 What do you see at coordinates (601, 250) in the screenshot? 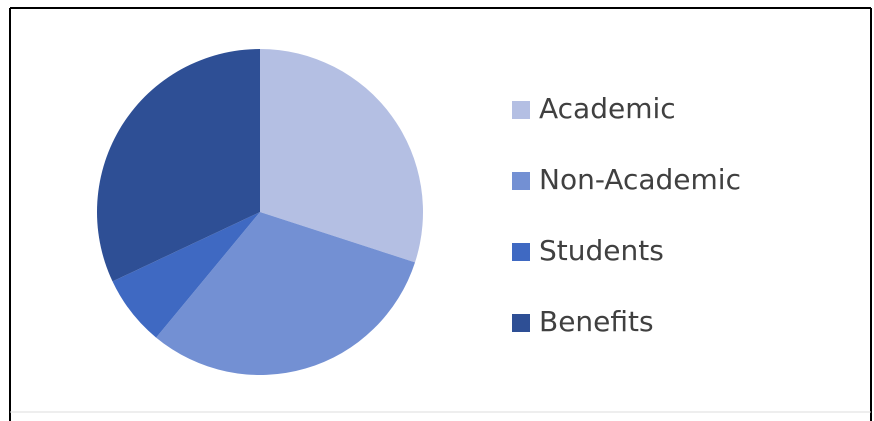
I see `legend-label: Students` at bounding box center [601, 250].